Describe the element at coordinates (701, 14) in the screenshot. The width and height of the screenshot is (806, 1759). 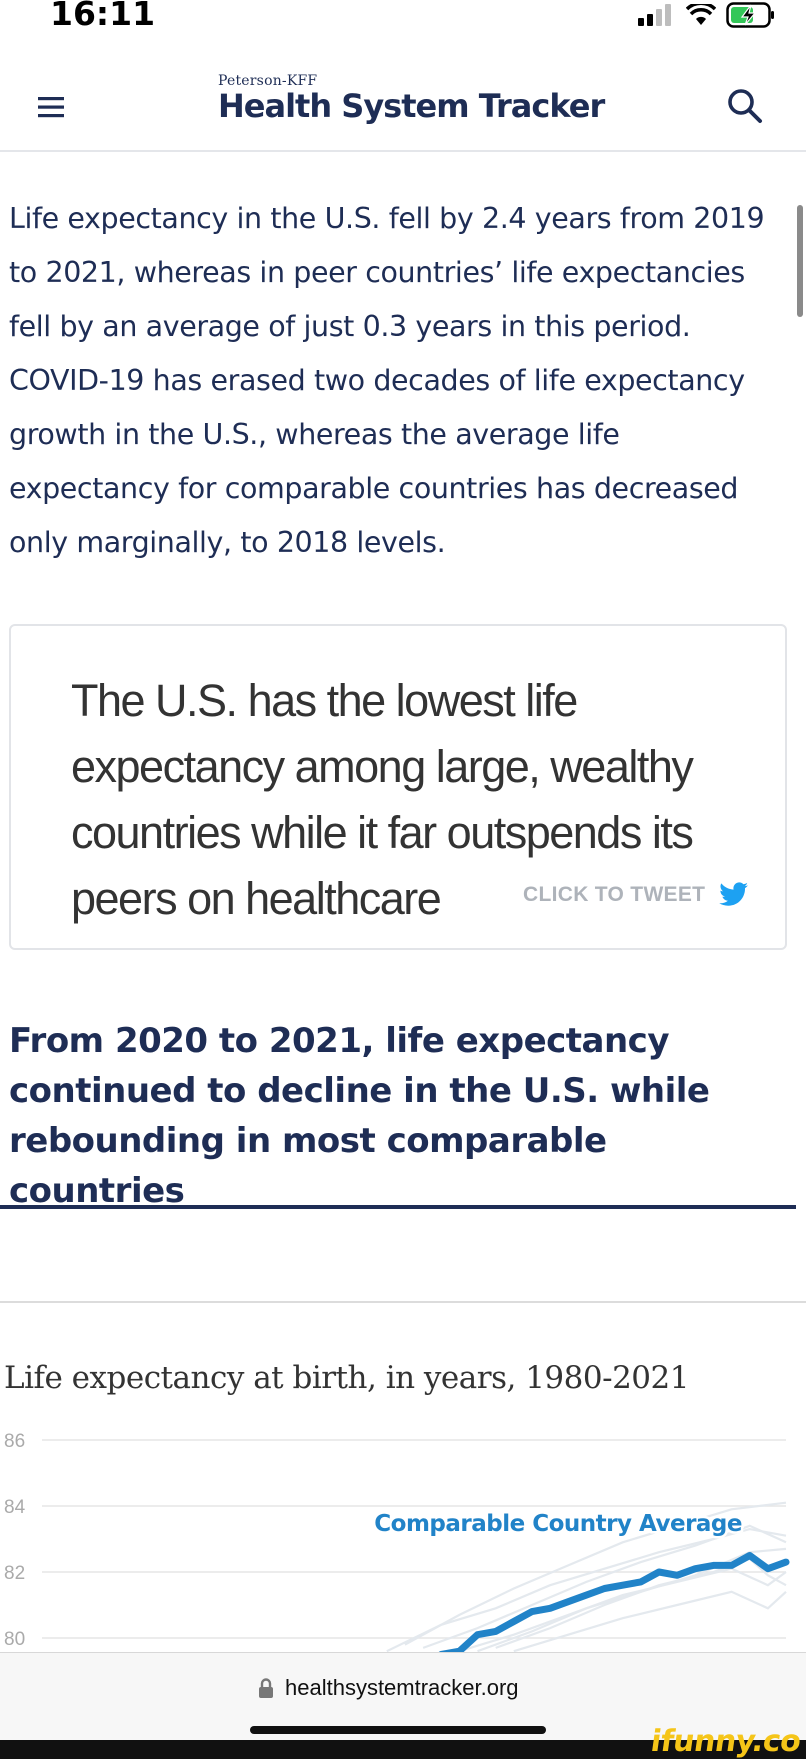
I see `wifi-icon` at that location.